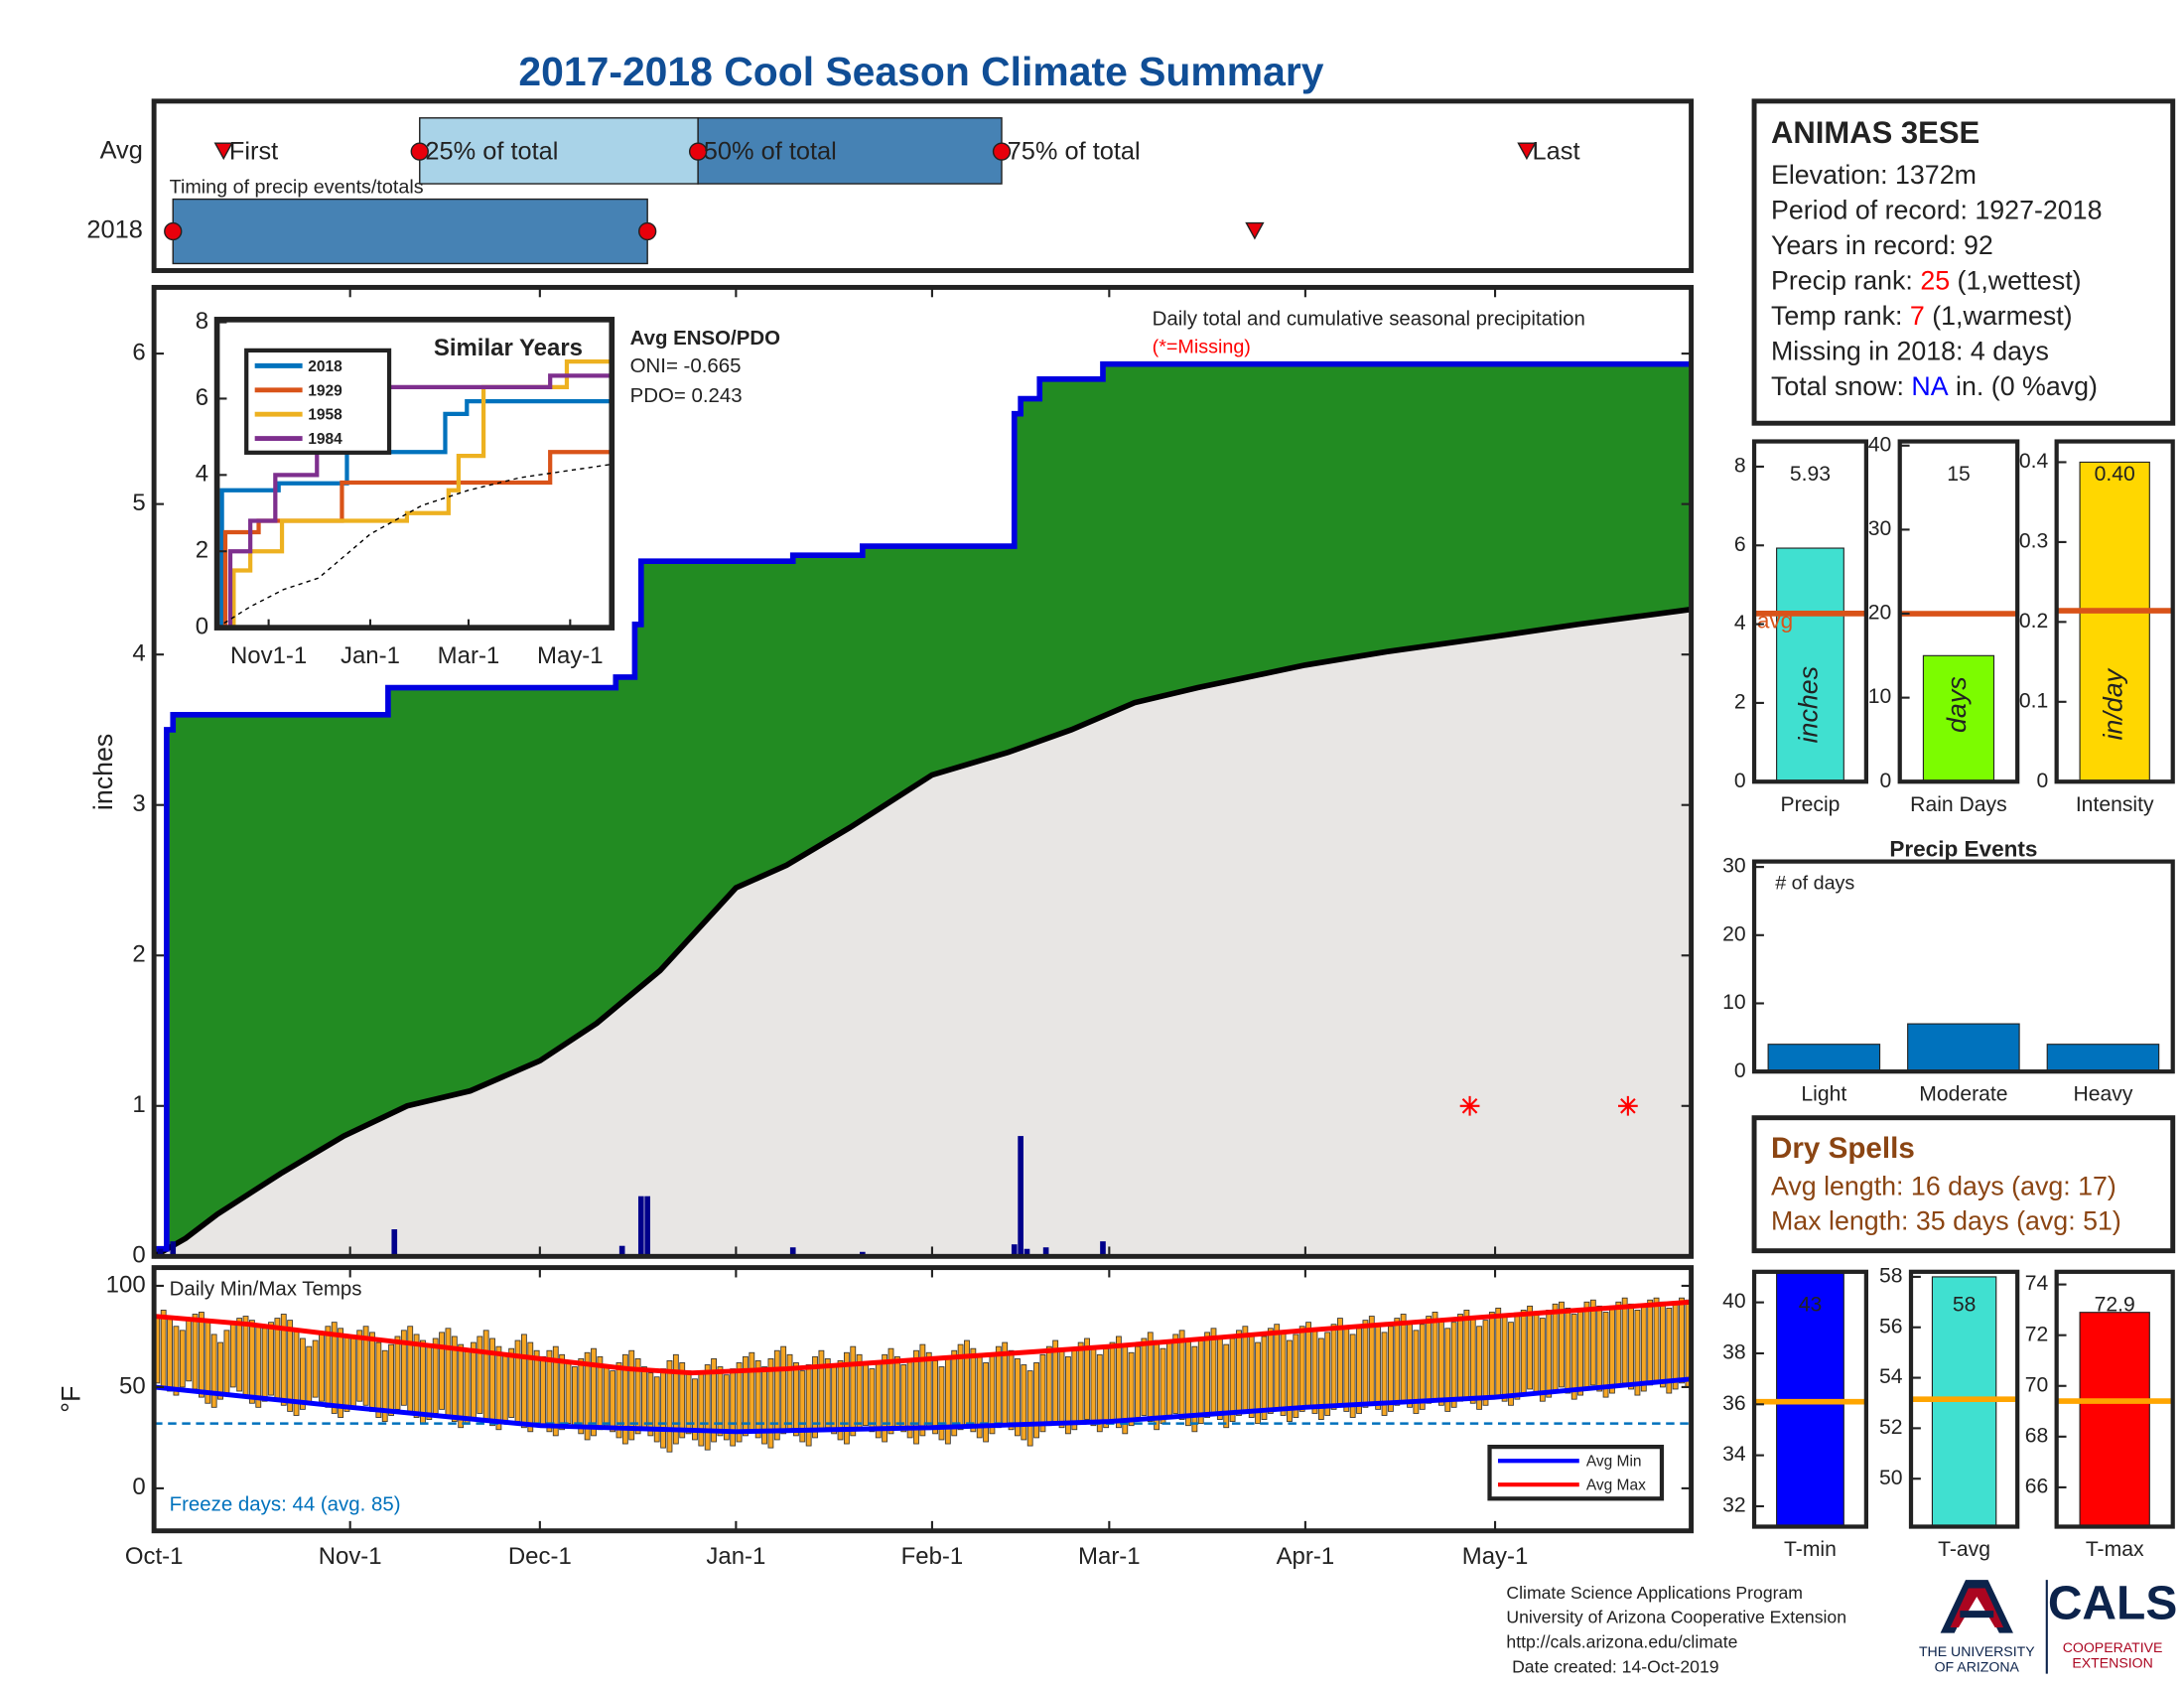 The width and height of the screenshot is (2184, 1688). What do you see at coordinates (1809, 704) in the screenshot?
I see `unit-label: inches` at bounding box center [1809, 704].